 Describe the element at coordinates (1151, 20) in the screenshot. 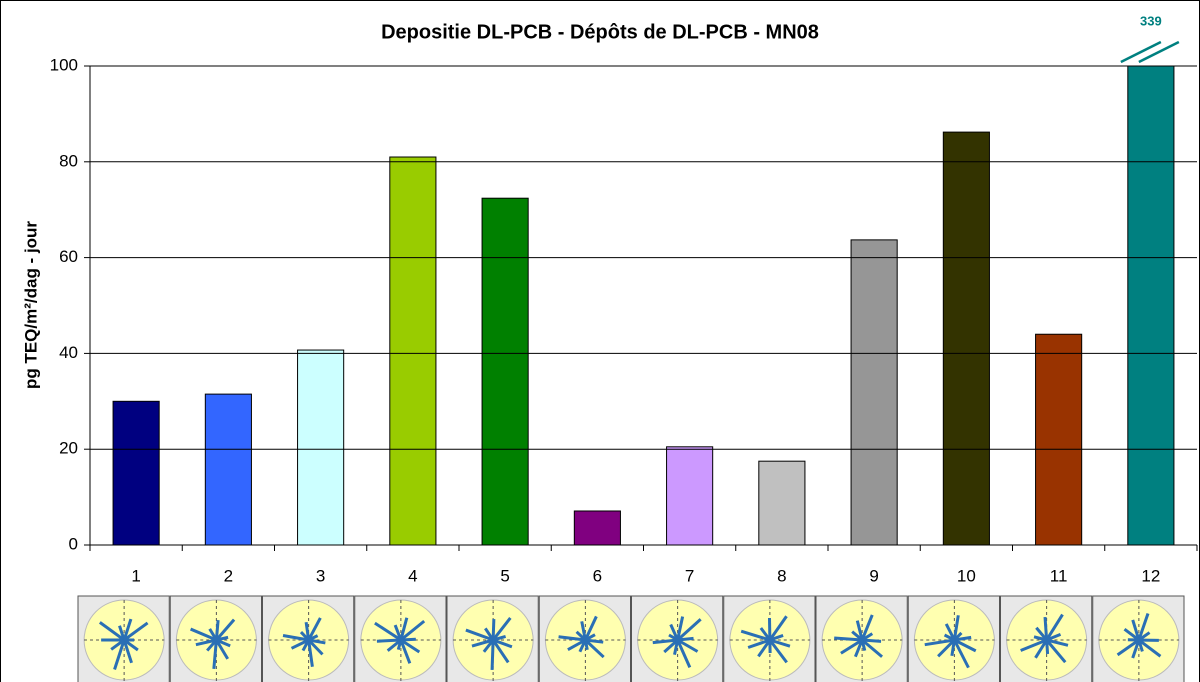

I see `data-label: 339` at that location.